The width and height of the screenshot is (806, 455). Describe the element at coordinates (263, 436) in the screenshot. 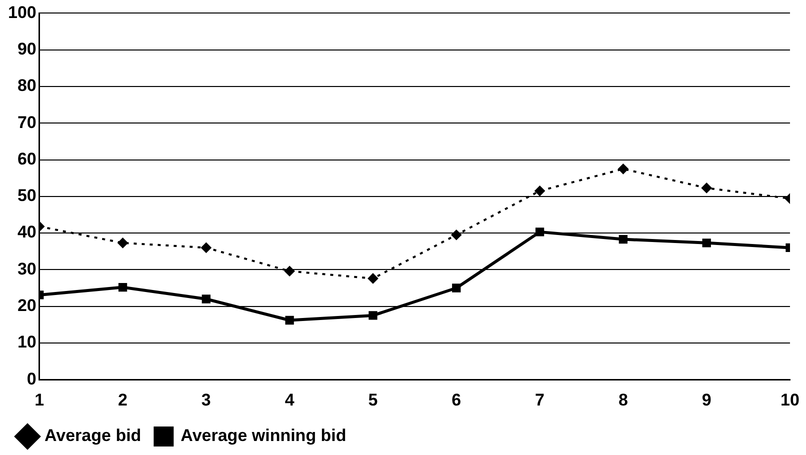

I see `legend-label: Average winning bid` at that location.